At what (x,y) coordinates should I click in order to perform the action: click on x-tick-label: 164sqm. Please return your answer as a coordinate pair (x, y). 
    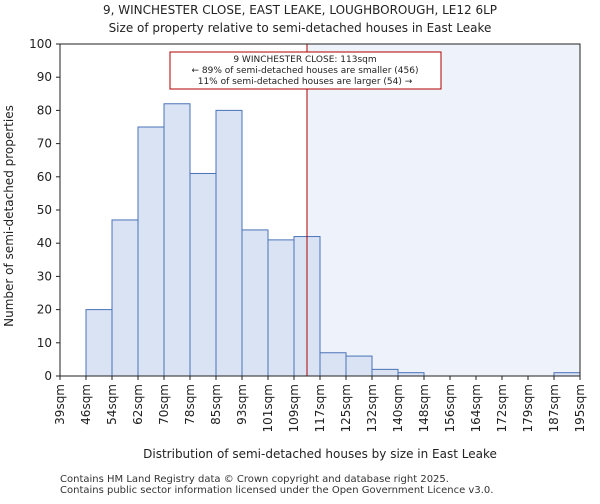
    Looking at the image, I should click on (476, 408).